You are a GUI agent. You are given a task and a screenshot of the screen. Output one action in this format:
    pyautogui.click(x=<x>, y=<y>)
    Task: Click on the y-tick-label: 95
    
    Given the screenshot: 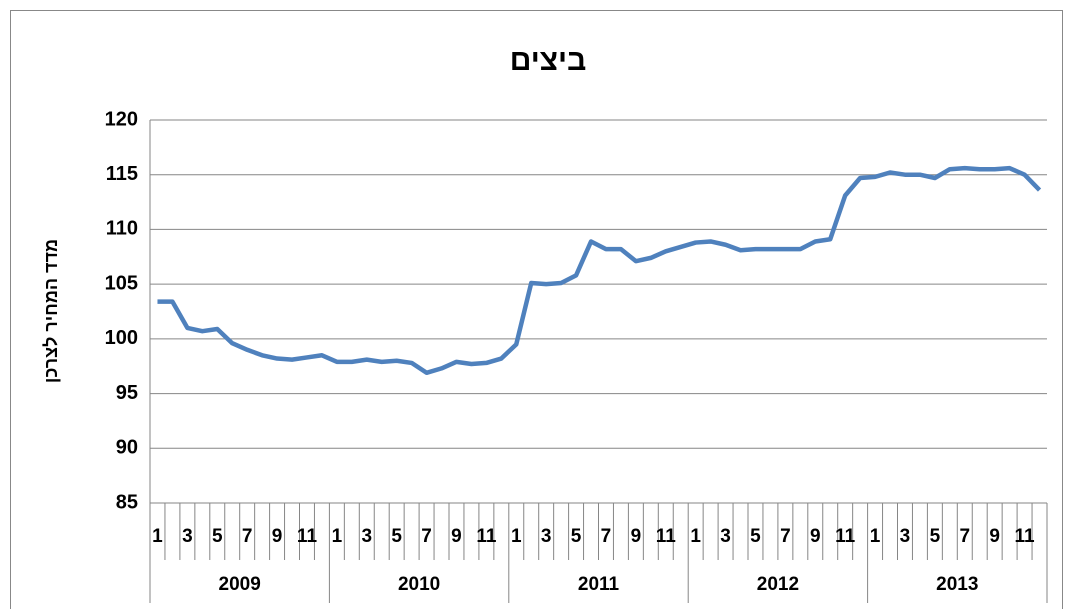 What is the action you would take?
    pyautogui.click(x=127, y=393)
    